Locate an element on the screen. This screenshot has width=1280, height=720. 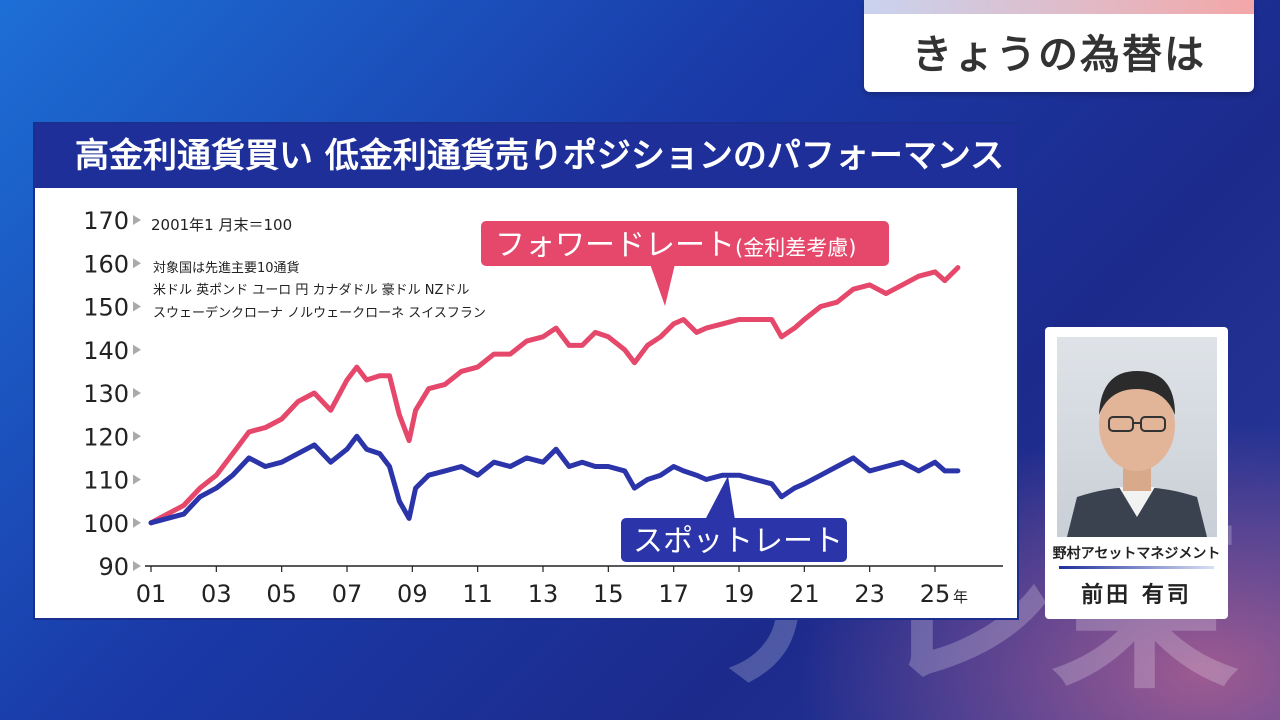
x-axis-unit: 年 is located at coordinates (960, 597).